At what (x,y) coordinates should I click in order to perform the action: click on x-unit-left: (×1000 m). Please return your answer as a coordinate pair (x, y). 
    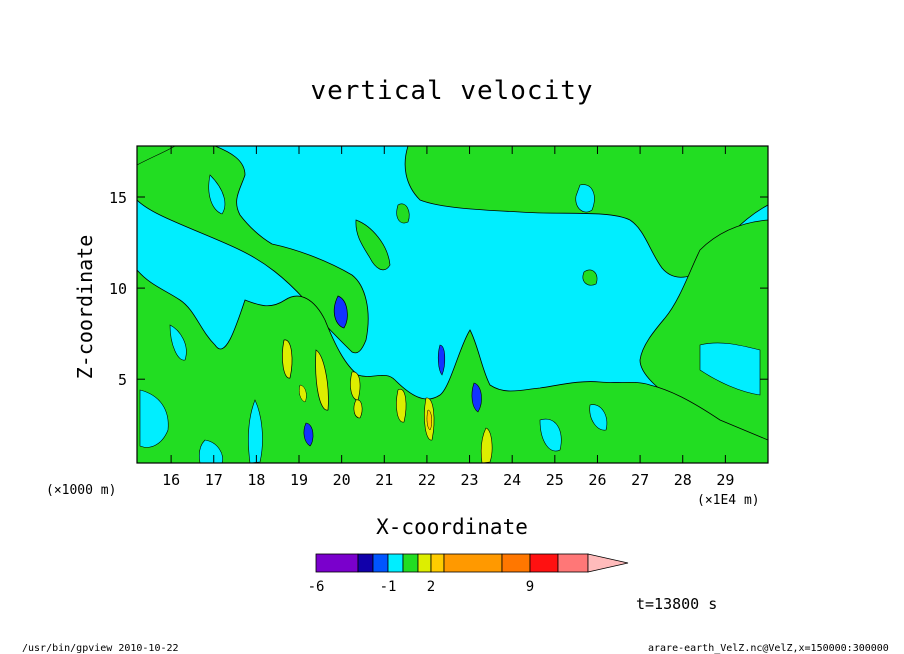
    Looking at the image, I should click on (81, 490).